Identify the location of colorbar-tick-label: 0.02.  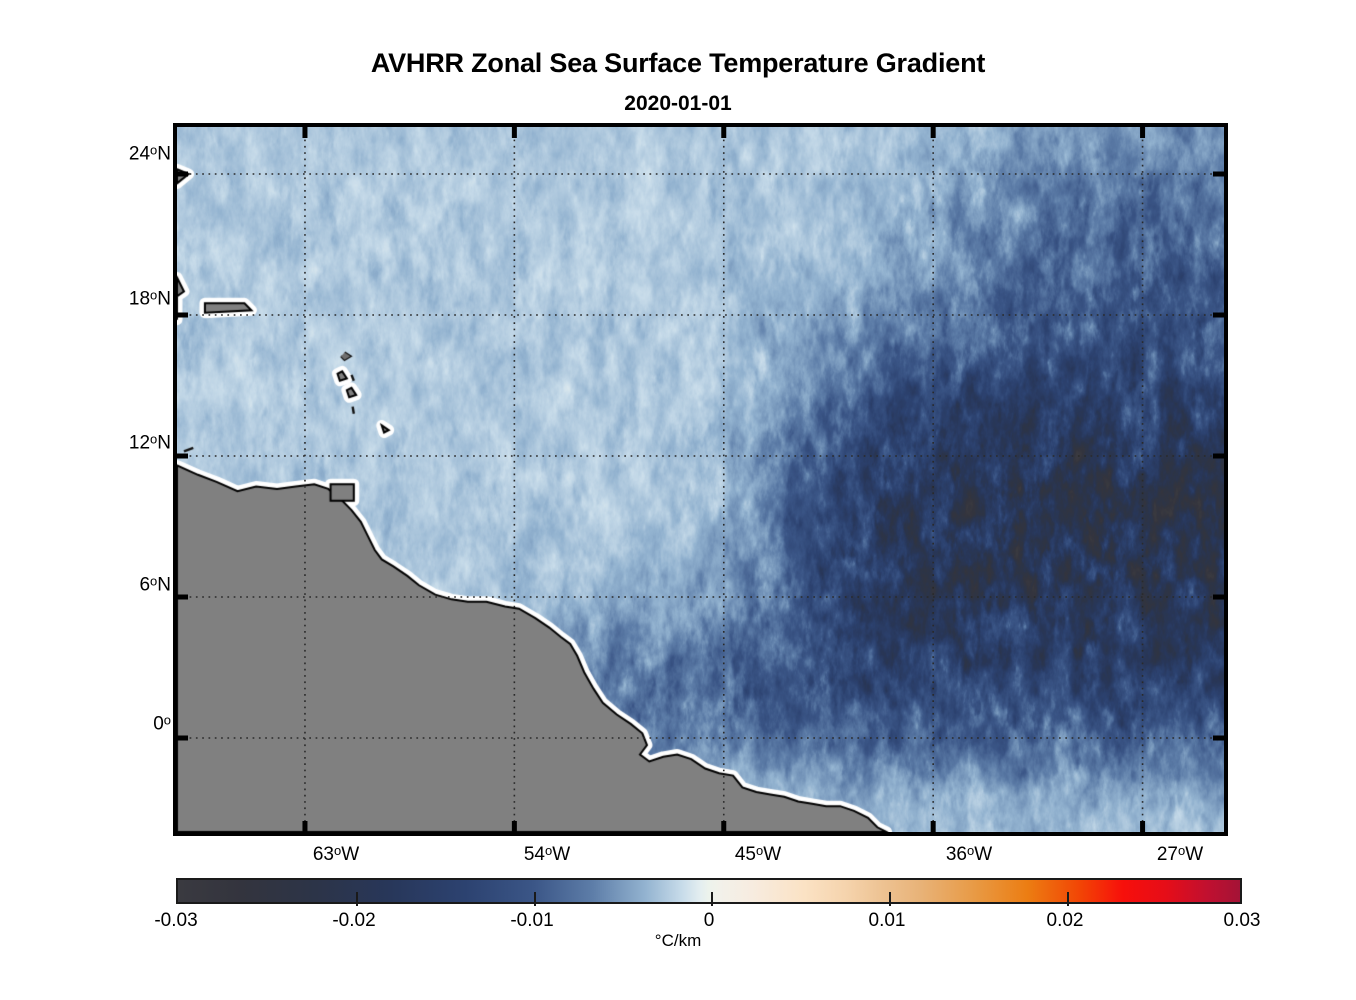
(1065, 920).